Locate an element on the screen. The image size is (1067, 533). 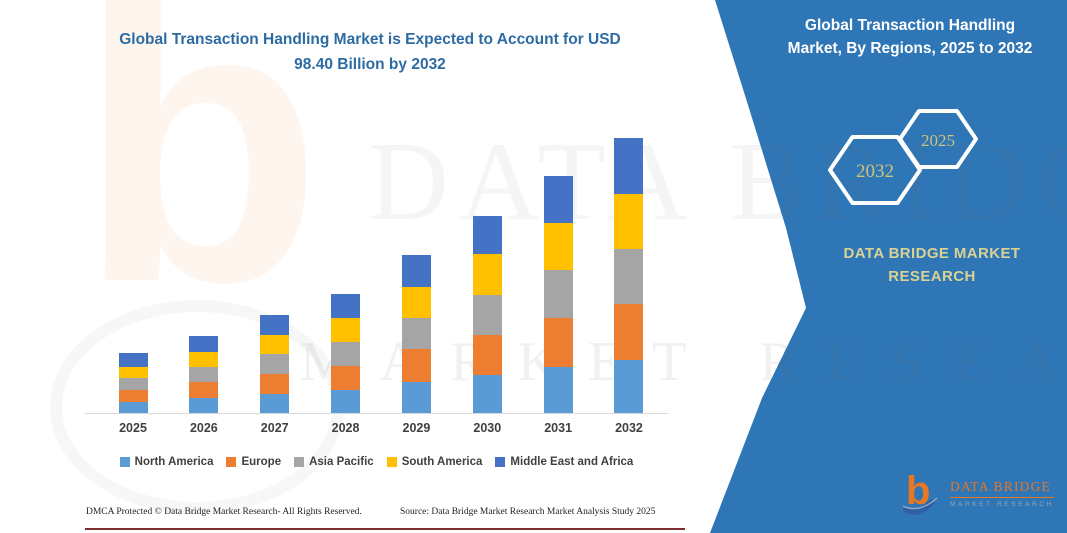
bar-segment-2031-south-america is located at coordinates (558, 246).